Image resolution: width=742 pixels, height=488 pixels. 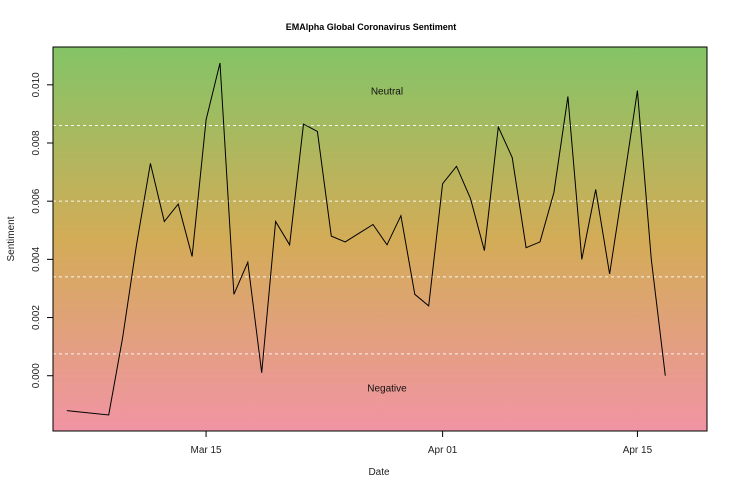 What do you see at coordinates (42, 230) in the screenshot?
I see `y-axis: 0.000 0.002 0.004 0.006 0.008 0.010` at bounding box center [42, 230].